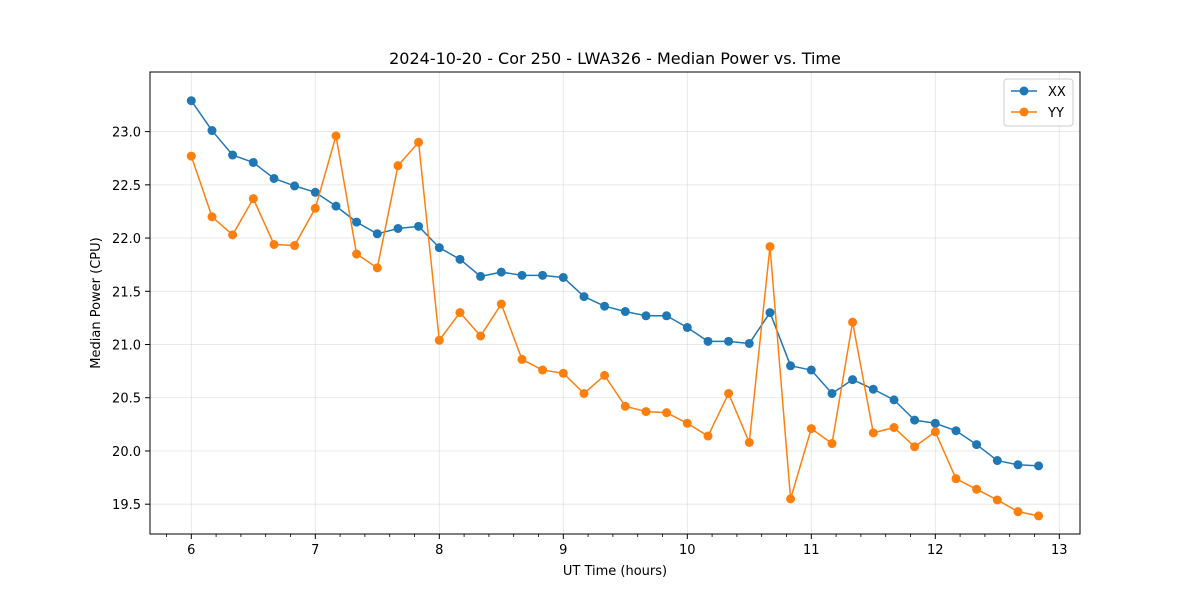  Describe the element at coordinates (126, 399) in the screenshot. I see `y-tick-label: 20.5` at that location.